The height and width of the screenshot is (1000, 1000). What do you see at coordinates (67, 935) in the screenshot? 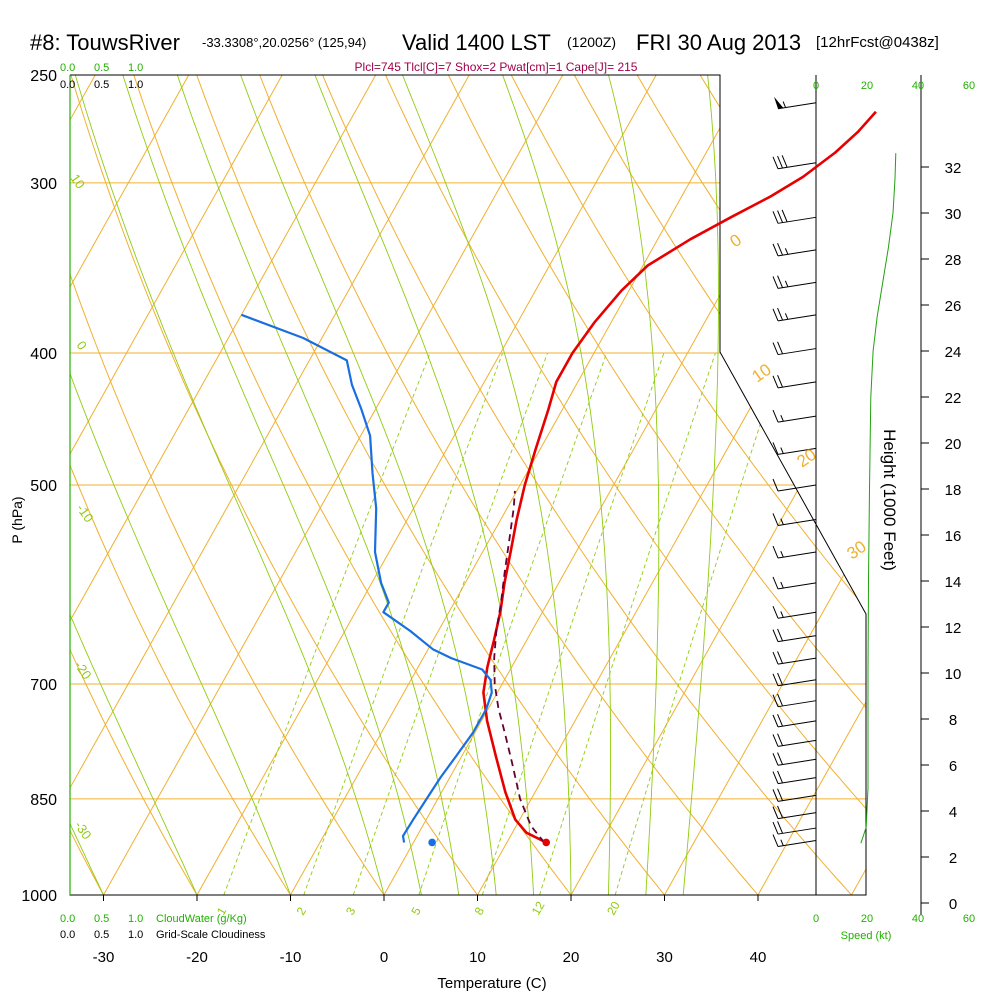
I see `cloudiness-tick: 0.0` at bounding box center [67, 935].